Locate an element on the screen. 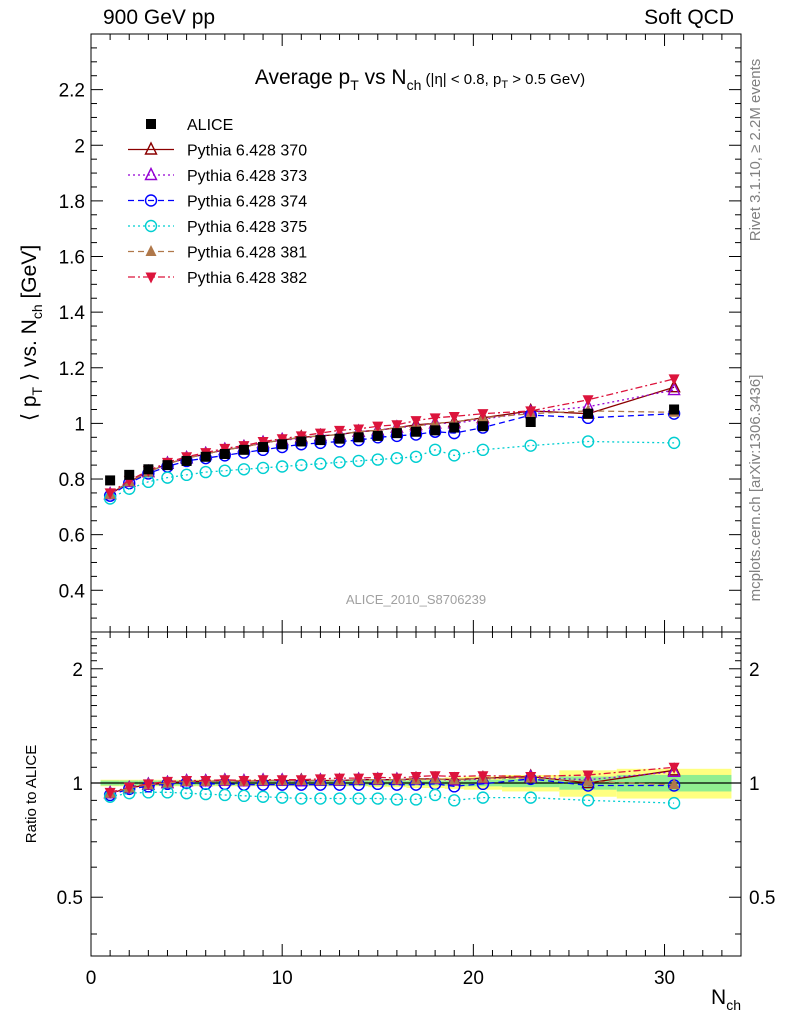  main-plot-area is located at coordinates (392, 439).